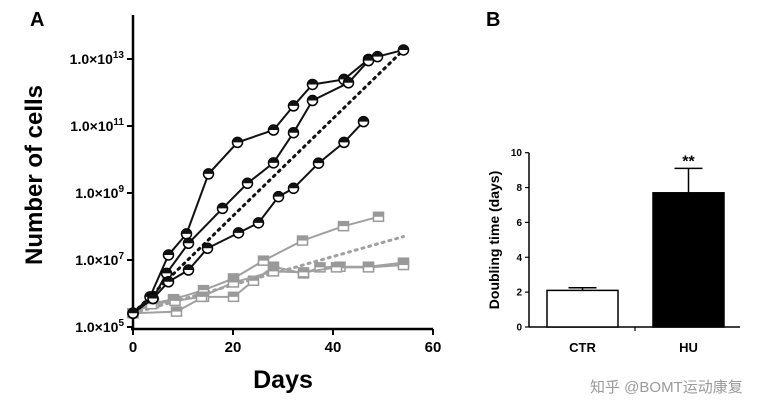 The image size is (760, 419). What do you see at coordinates (688, 161) in the screenshot?
I see `significance-label: **` at bounding box center [688, 161].